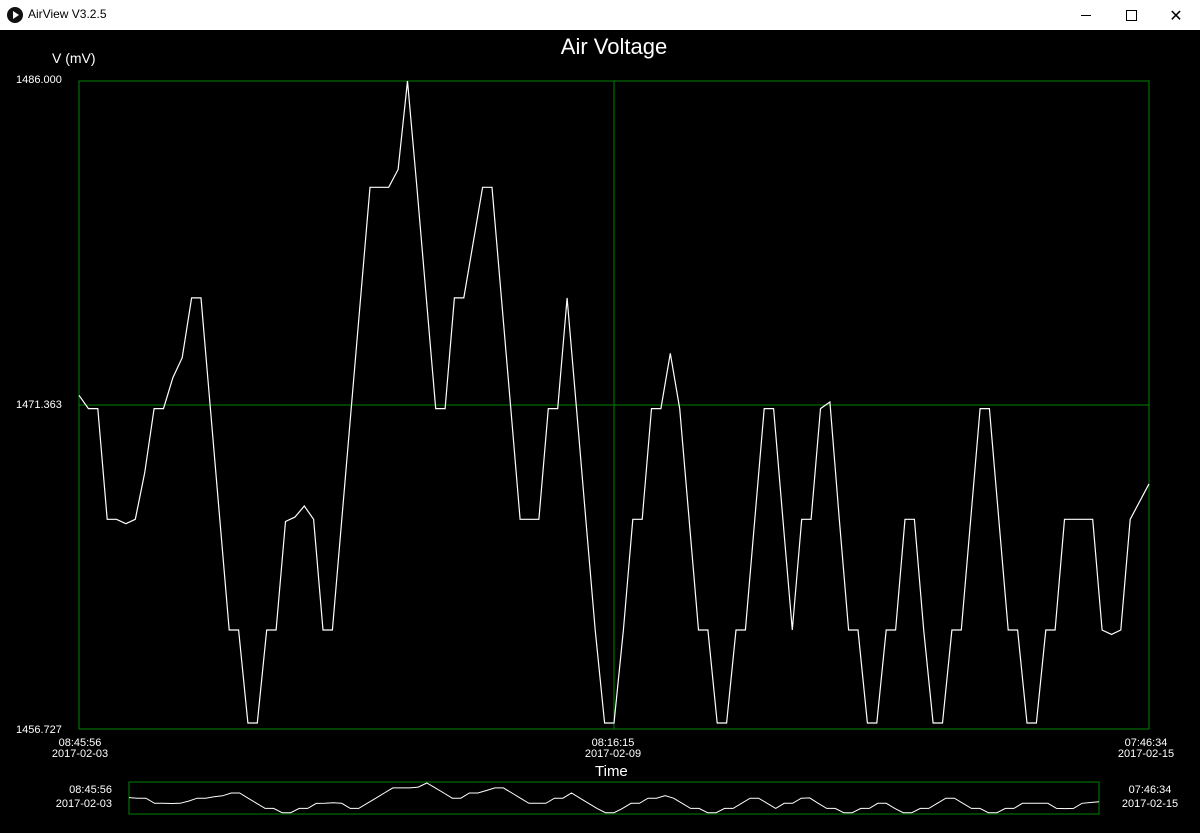 This screenshot has width=1200, height=833. I want to click on x-tick-start: 08:45:56 2017-02-03, so click(80, 749).